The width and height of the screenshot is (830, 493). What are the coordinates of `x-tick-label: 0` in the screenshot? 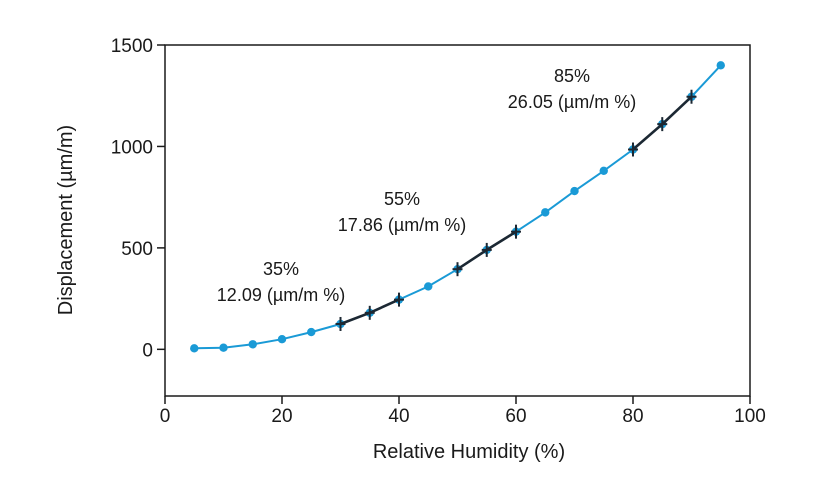 It's located at (165, 416).